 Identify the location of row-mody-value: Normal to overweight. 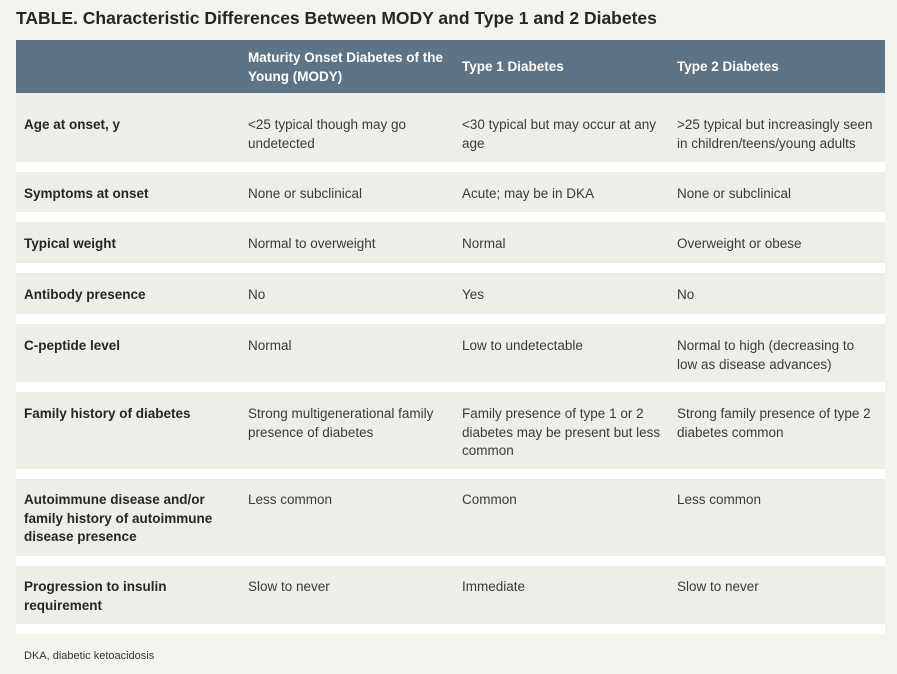
(312, 243).